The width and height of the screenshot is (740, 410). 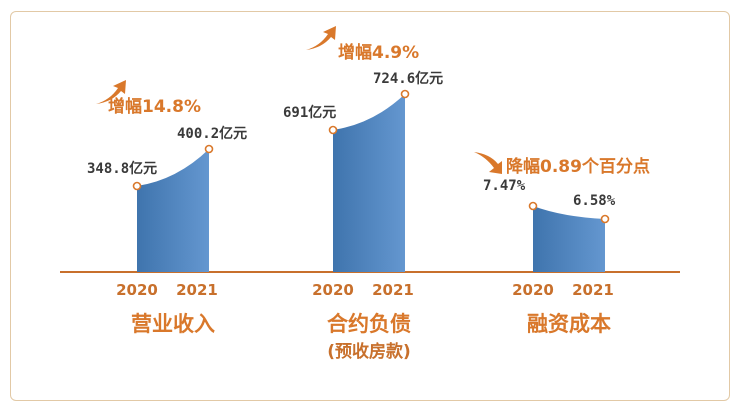 I want to click on data-label: 7.47%, so click(x=504, y=186).